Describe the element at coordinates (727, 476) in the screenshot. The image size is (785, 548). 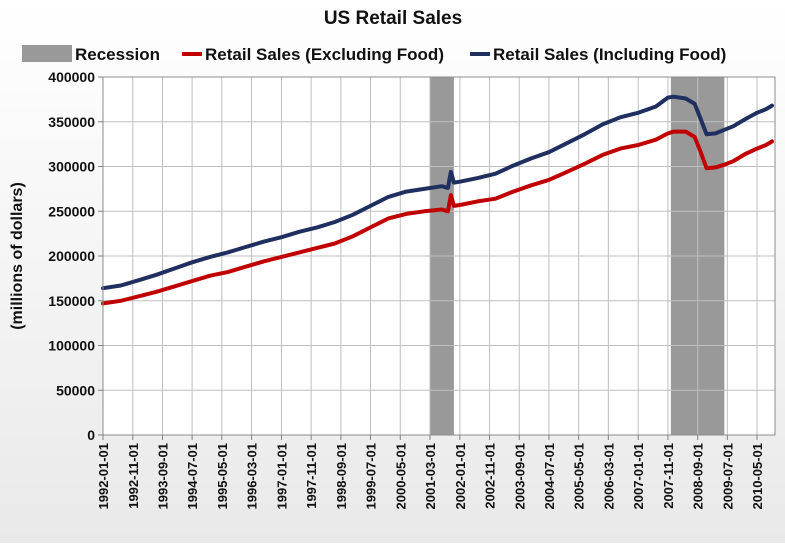
I see `x-tick-label: 2009-07-01` at that location.